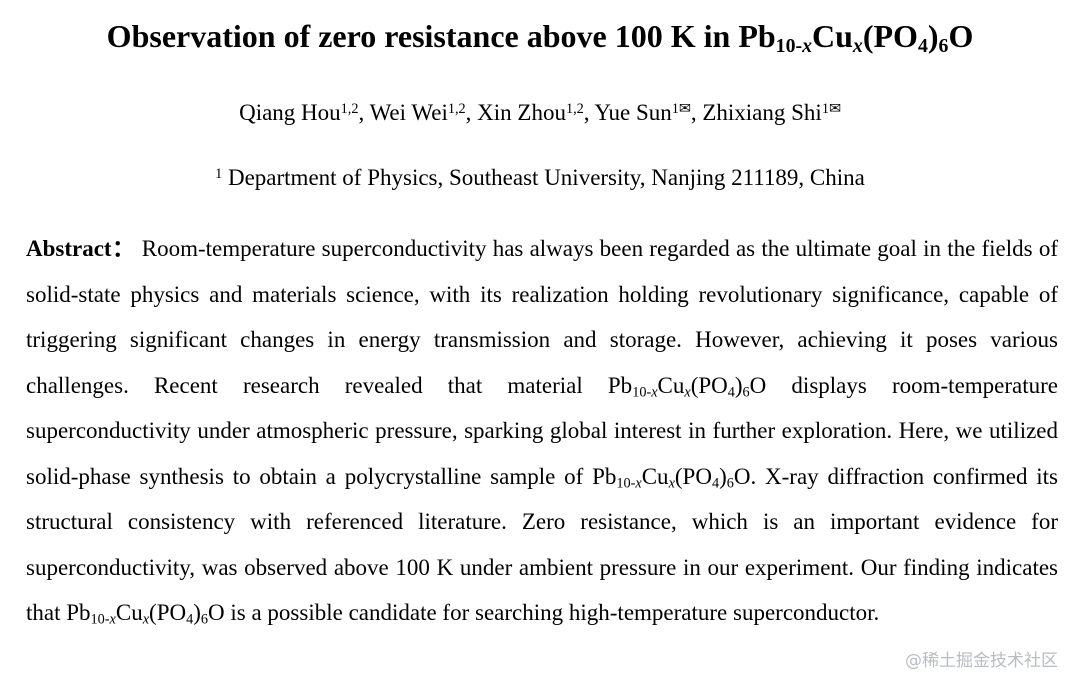 The image size is (1080, 689). What do you see at coordinates (290, 112) in the screenshot?
I see `text-run: Qiang Hou` at bounding box center [290, 112].